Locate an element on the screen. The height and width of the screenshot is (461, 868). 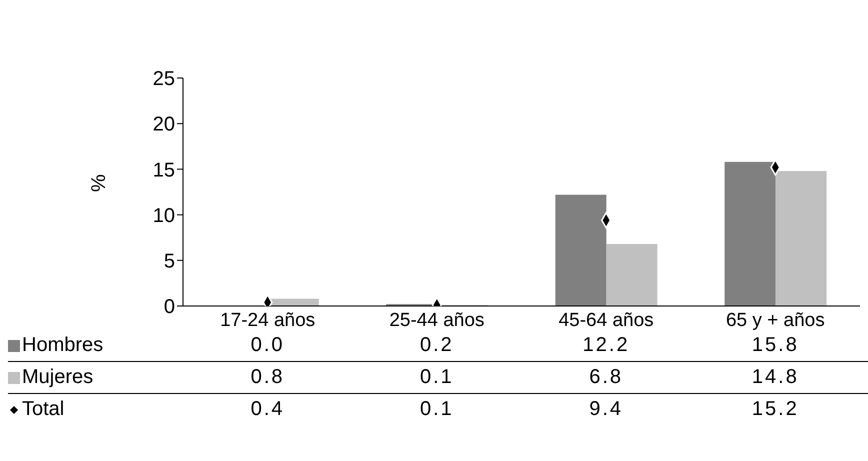
y-tick-label: 15 is located at coordinates (163, 170).